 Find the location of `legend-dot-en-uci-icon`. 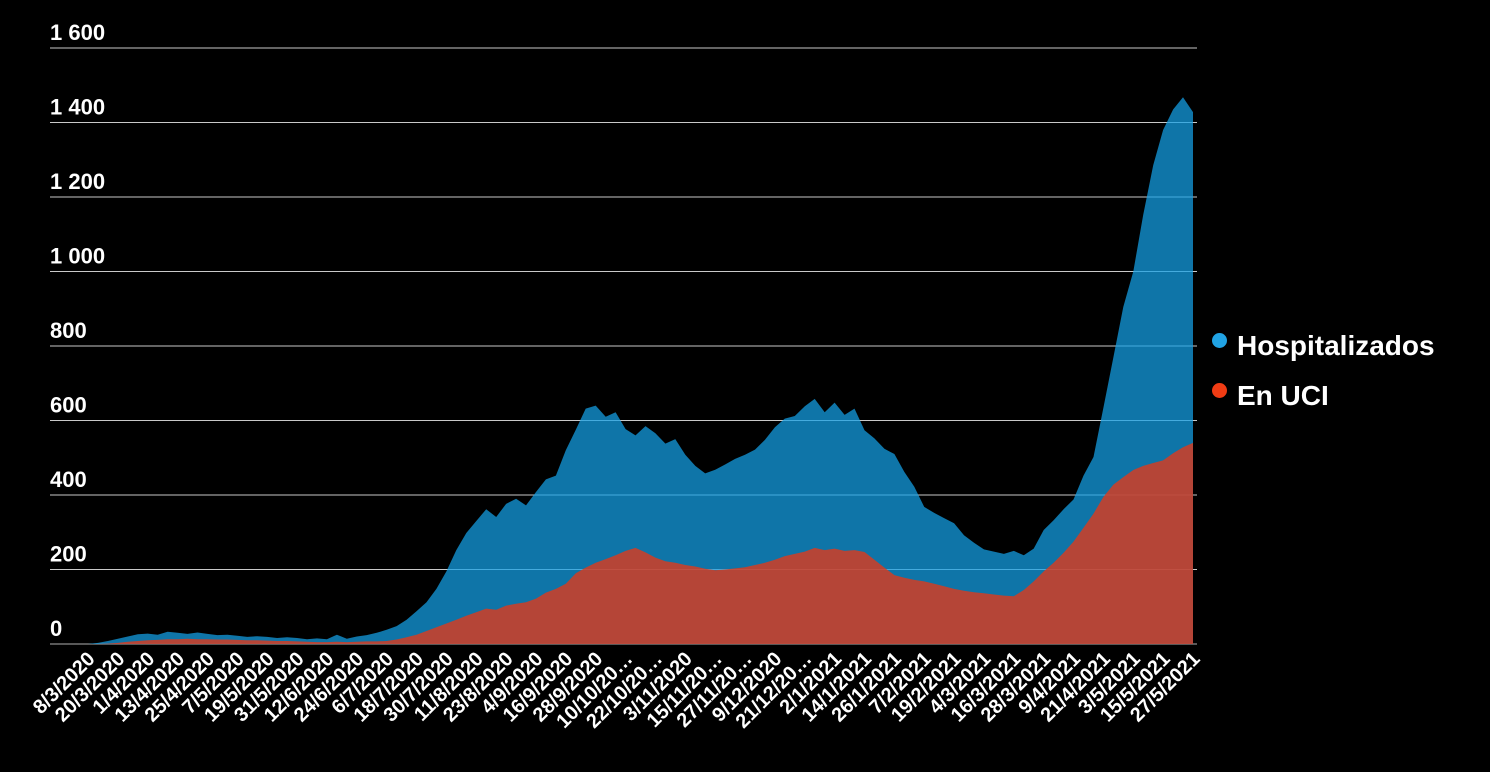

legend-dot-en-uci-icon is located at coordinates (1219, 390).